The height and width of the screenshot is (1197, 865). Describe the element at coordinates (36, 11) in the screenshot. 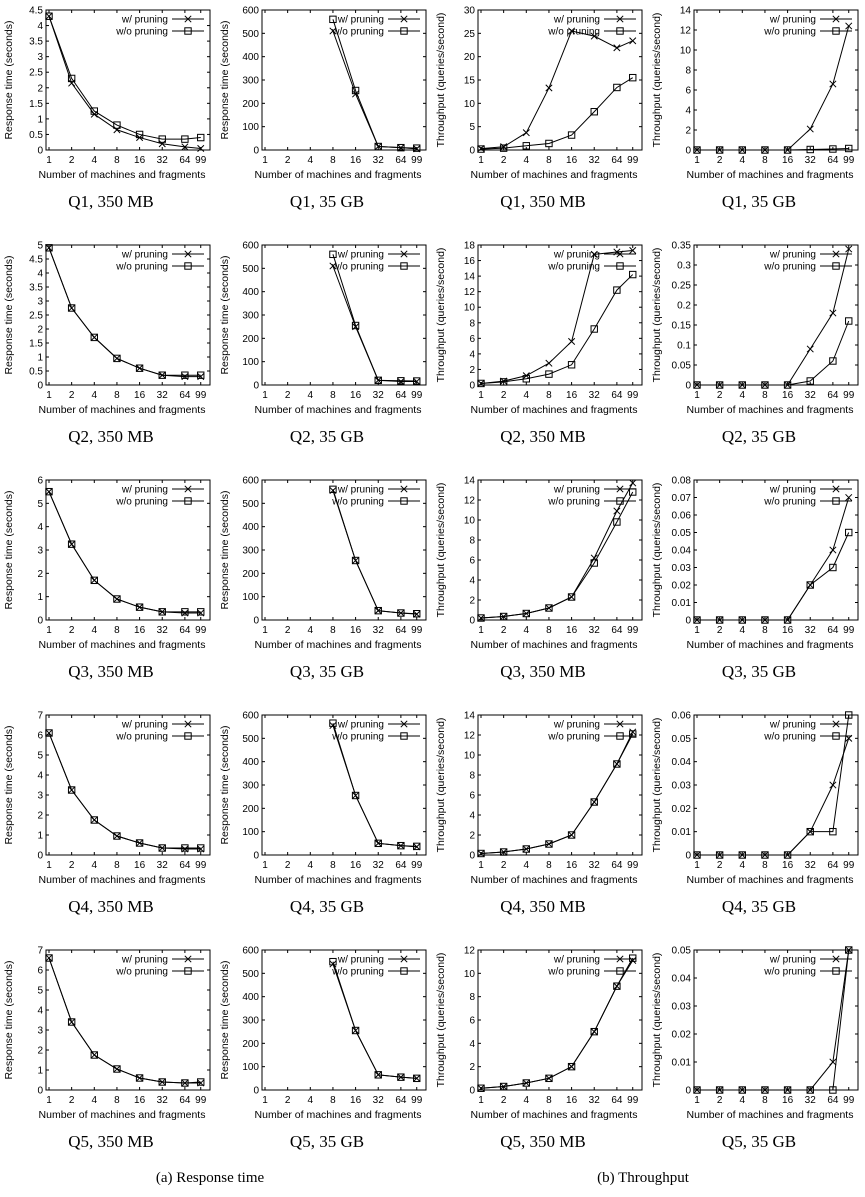

I see `y-tick-label: 4.5` at that location.